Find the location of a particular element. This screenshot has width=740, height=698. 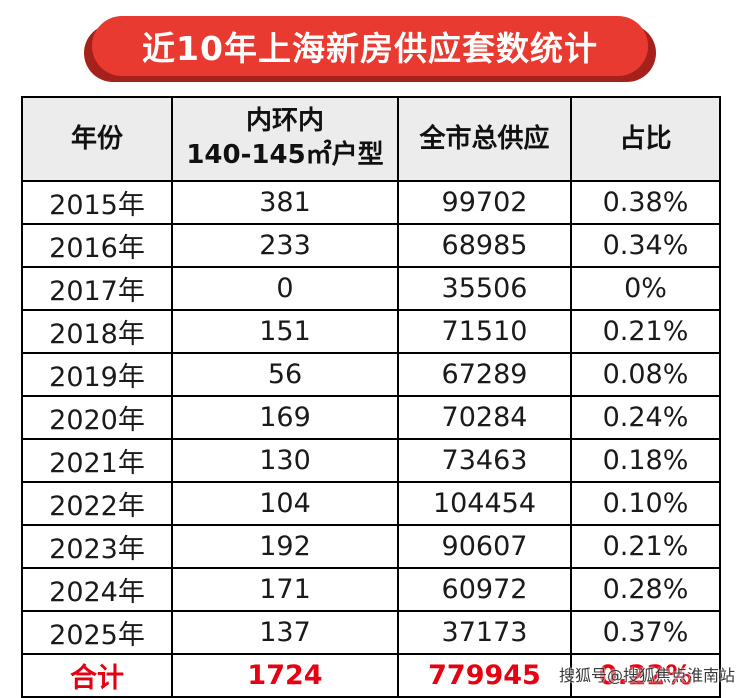

table-cell: 233 is located at coordinates (285, 245).